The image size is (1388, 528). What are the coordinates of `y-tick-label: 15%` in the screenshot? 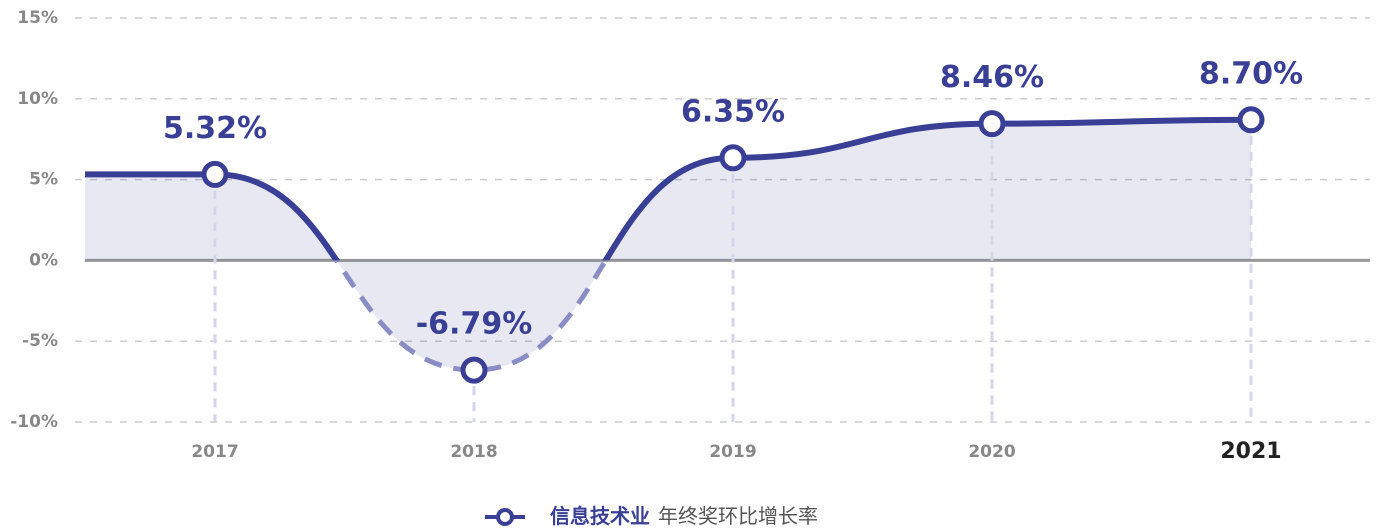 It's located at (37, 18).